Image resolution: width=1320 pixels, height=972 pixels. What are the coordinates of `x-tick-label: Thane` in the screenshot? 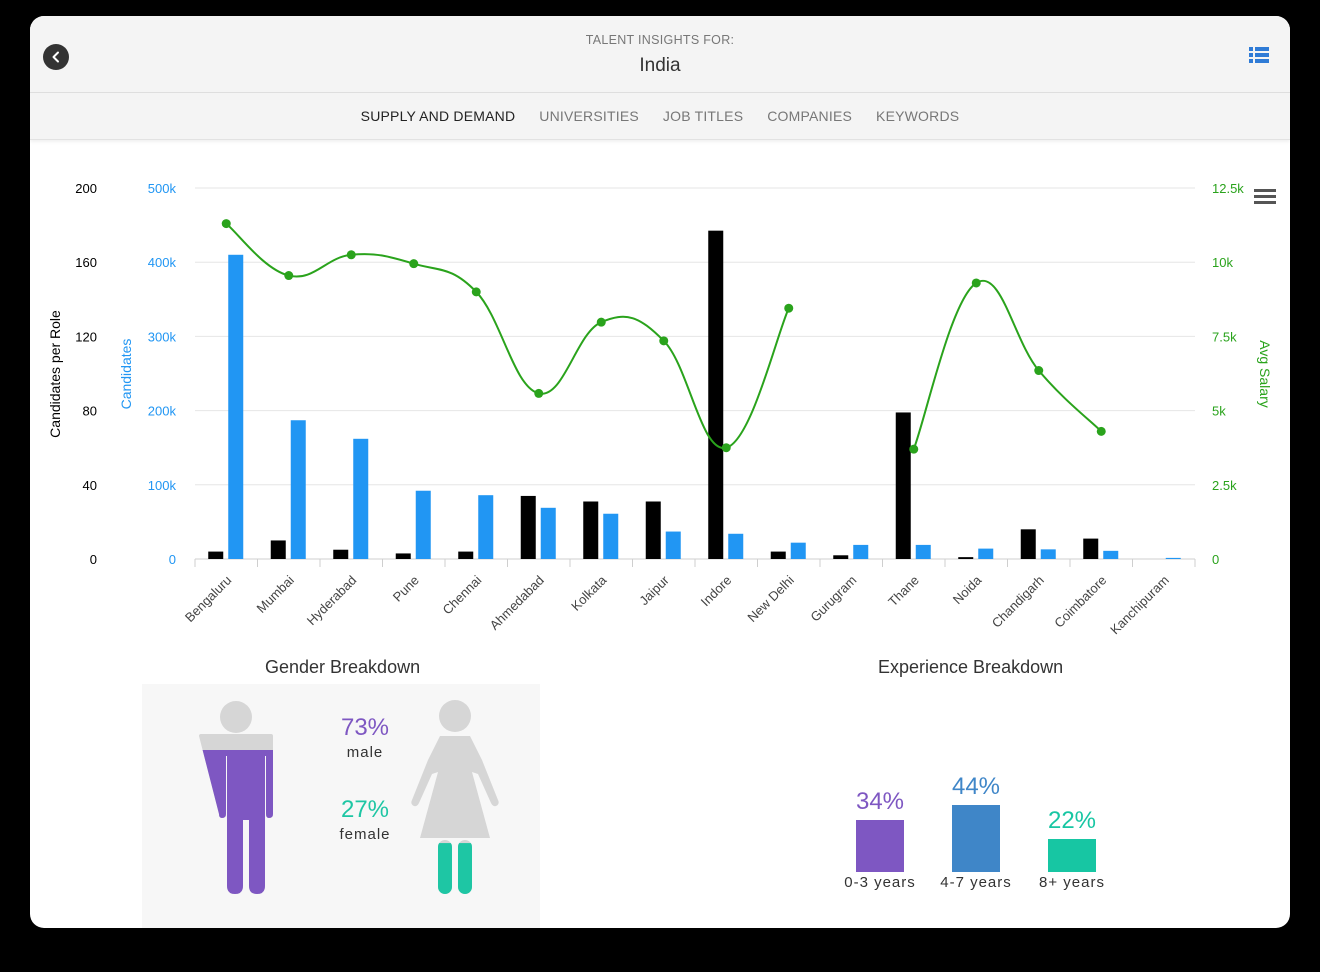 It's located at (903, 591).